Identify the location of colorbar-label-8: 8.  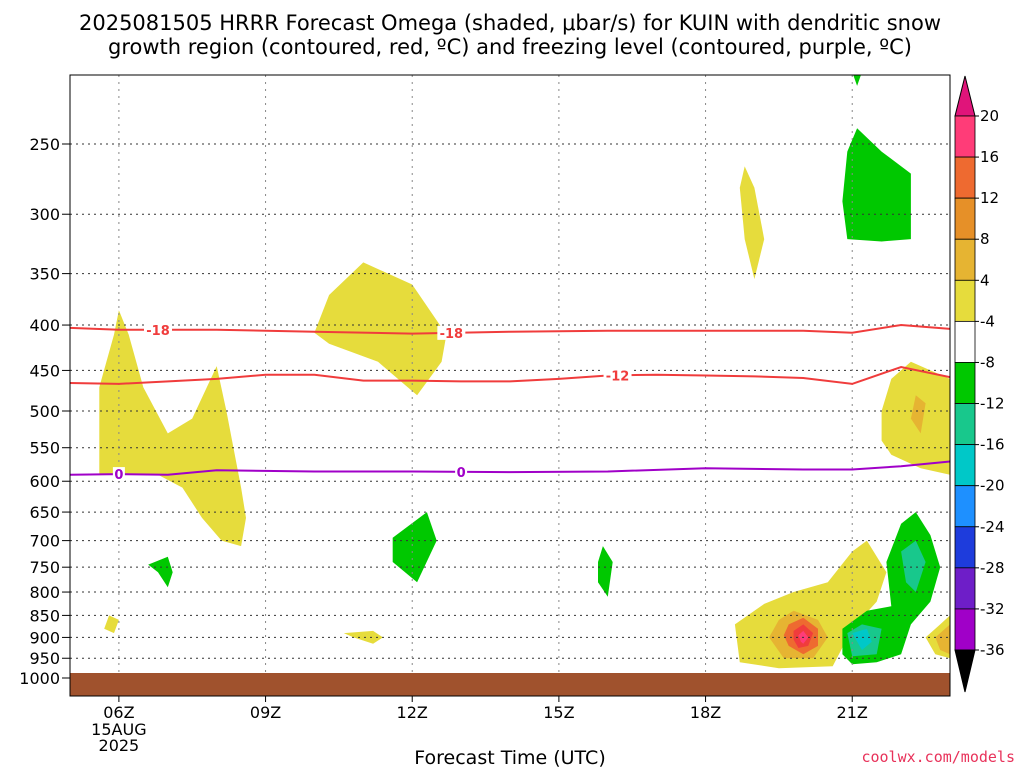
(985, 239).